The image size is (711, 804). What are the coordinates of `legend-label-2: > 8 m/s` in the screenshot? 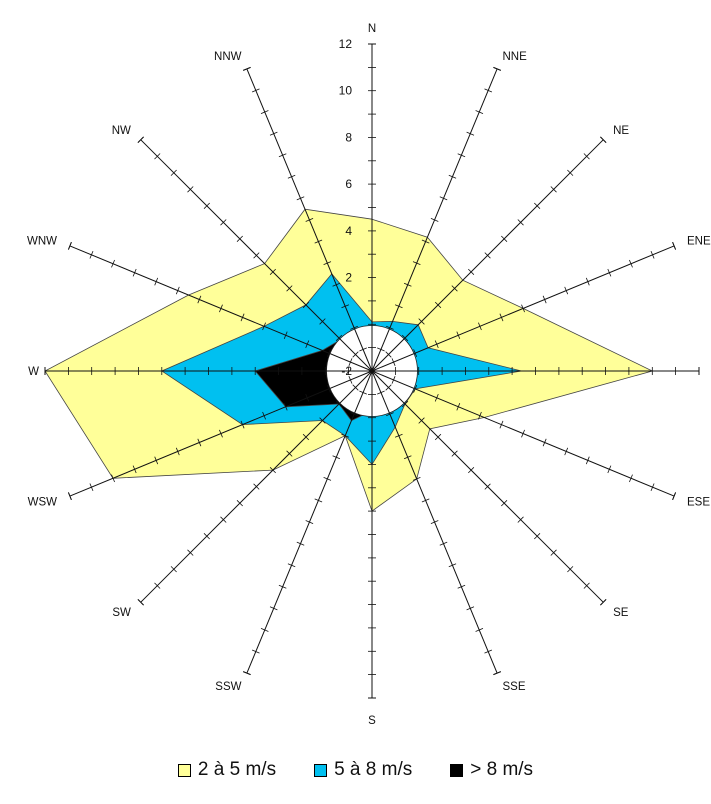 It's located at (502, 769).